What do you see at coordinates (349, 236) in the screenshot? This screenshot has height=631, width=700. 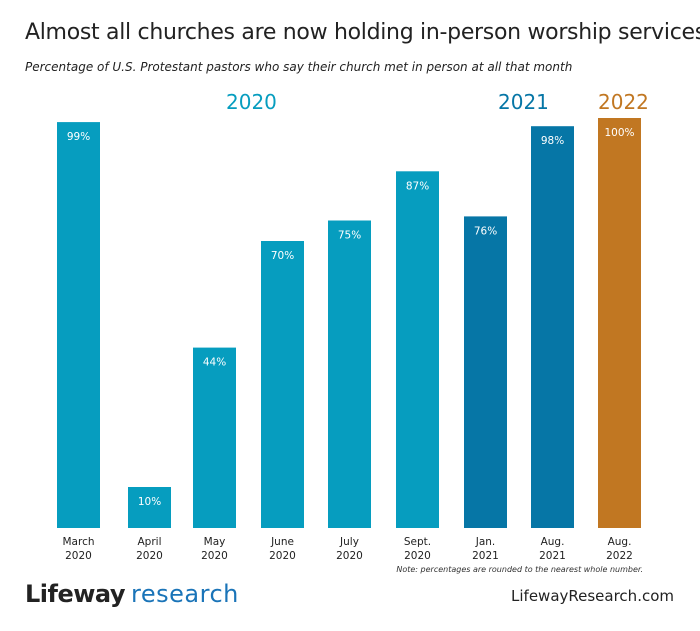 I see `bar-value-label: 75%` at bounding box center [349, 236].